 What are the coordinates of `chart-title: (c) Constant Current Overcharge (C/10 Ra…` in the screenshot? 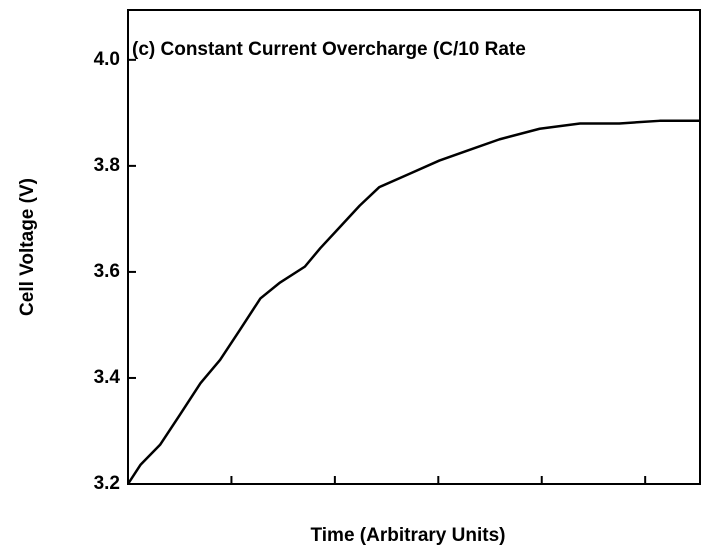 It's located at (329, 49).